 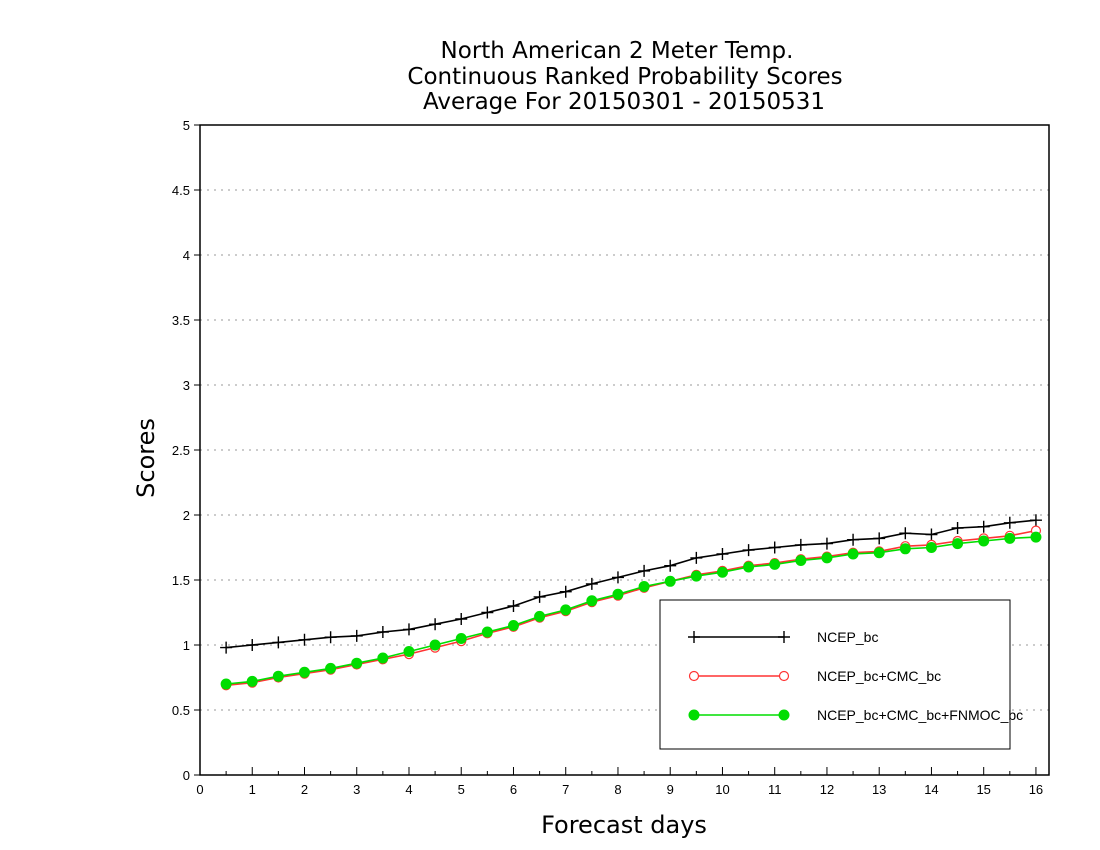 I want to click on x-tick-label: 9, so click(x=670, y=789).